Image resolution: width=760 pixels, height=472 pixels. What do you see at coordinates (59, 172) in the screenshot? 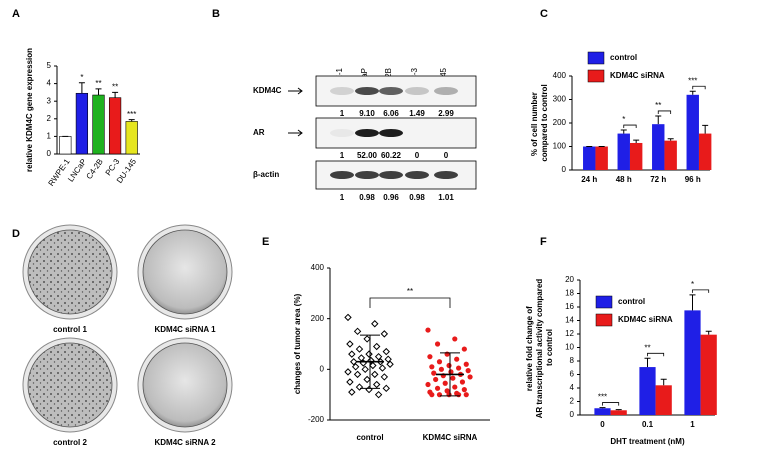
I see `x-tick-label: RWPE-1` at bounding box center [59, 172].